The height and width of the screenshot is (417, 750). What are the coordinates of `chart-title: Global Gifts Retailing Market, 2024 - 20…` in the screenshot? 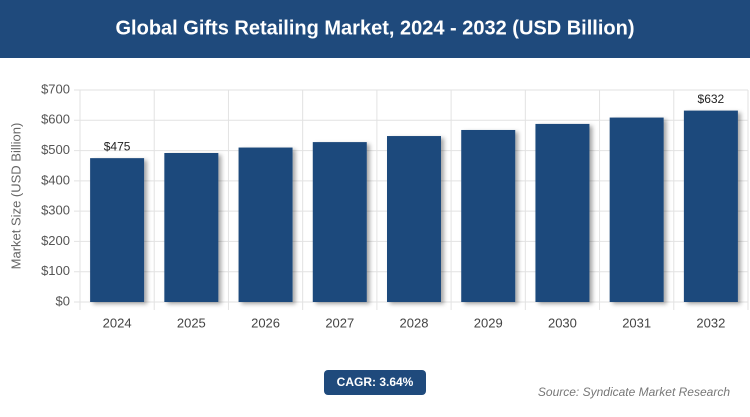 It's located at (374, 28).